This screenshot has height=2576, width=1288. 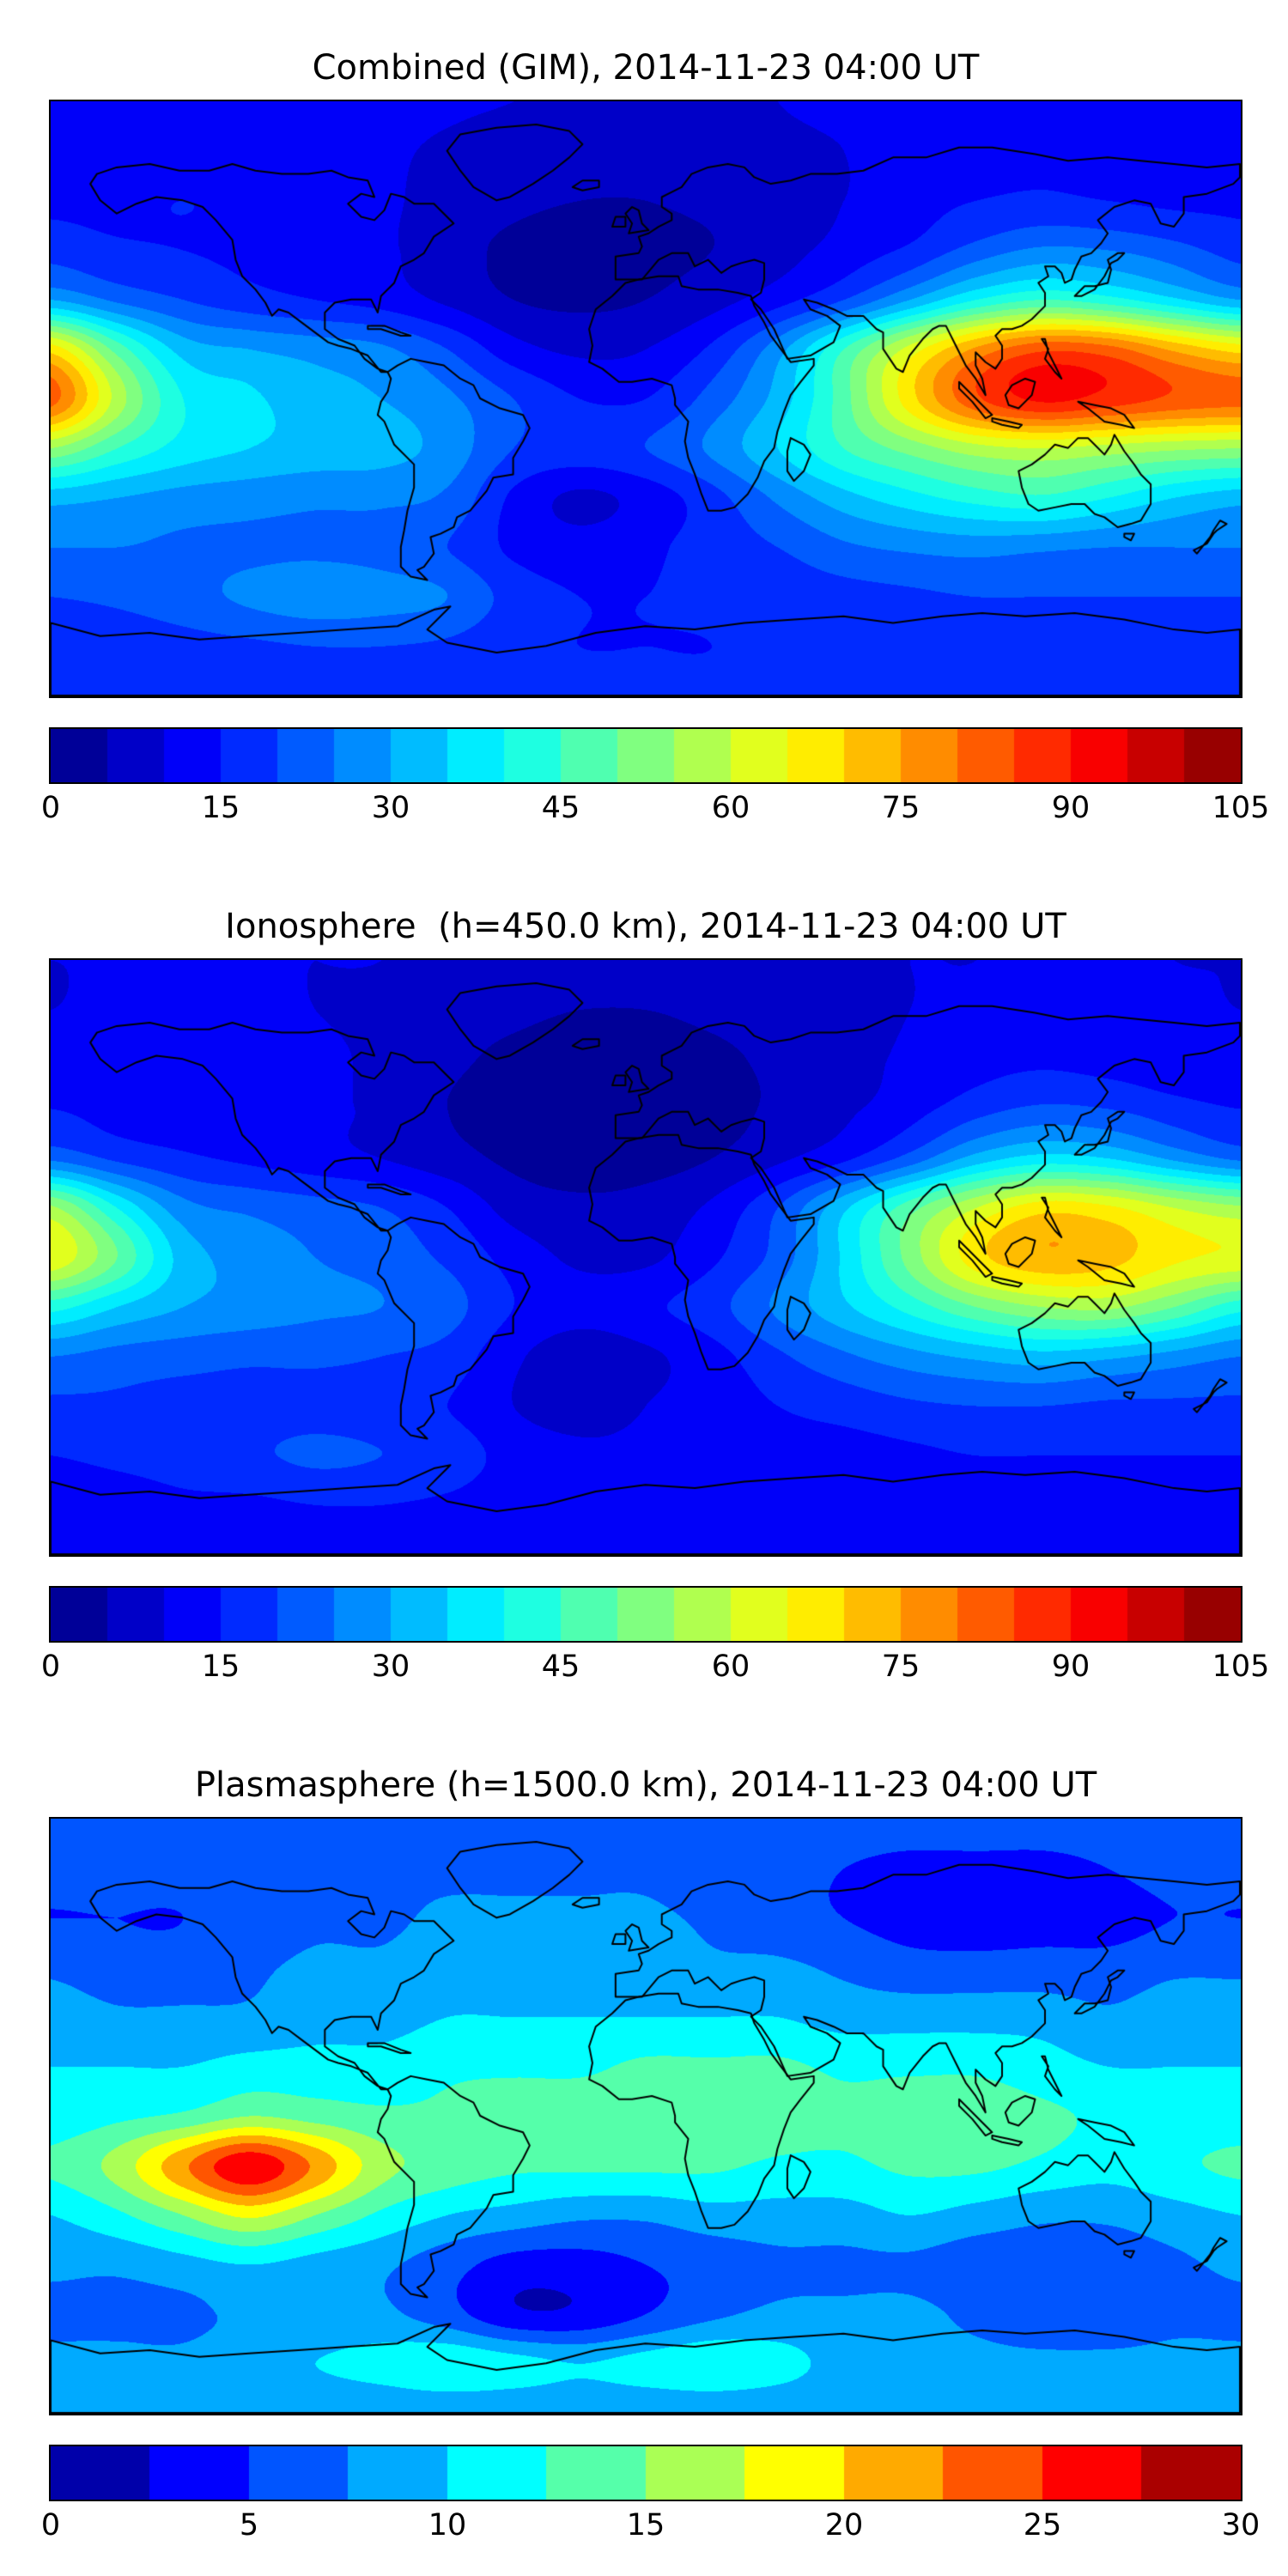 What do you see at coordinates (844, 2525) in the screenshot?
I see `colorbar-tick-label: 20` at bounding box center [844, 2525].